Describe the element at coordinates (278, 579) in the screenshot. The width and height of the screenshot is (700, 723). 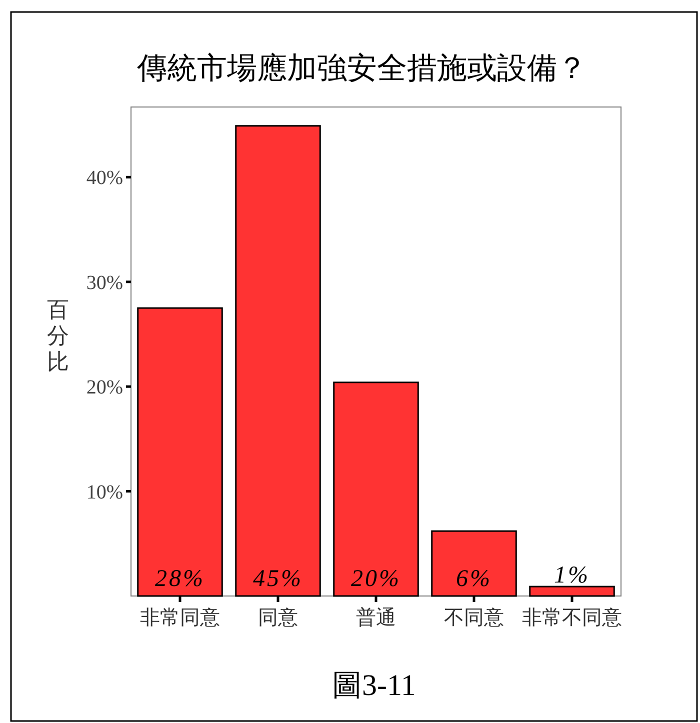
I see `data-label: 45%` at that location.